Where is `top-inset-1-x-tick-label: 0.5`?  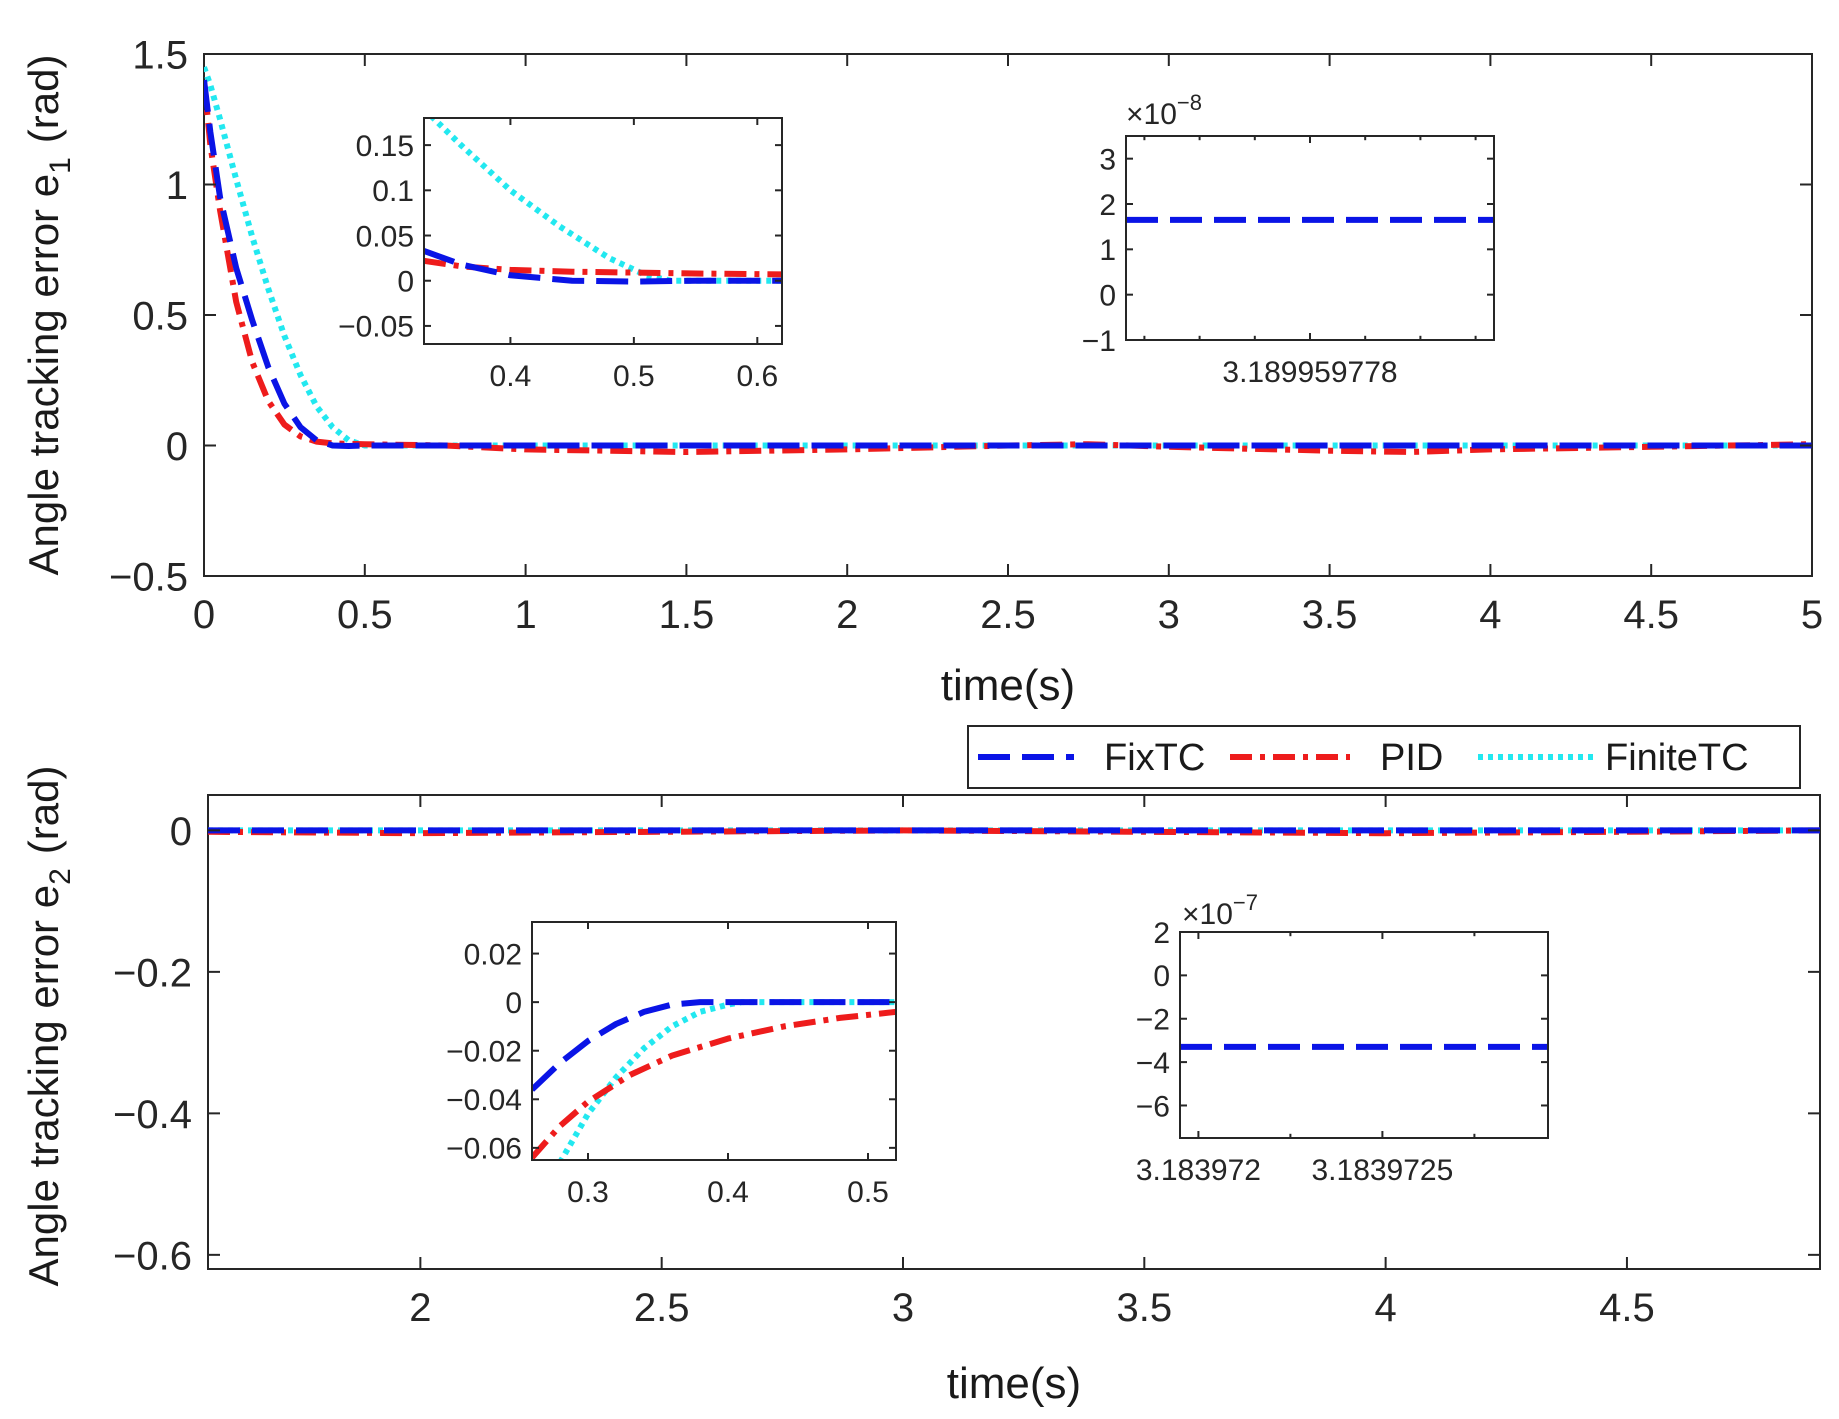
top-inset-1-x-tick-label: 0.5 is located at coordinates (634, 376).